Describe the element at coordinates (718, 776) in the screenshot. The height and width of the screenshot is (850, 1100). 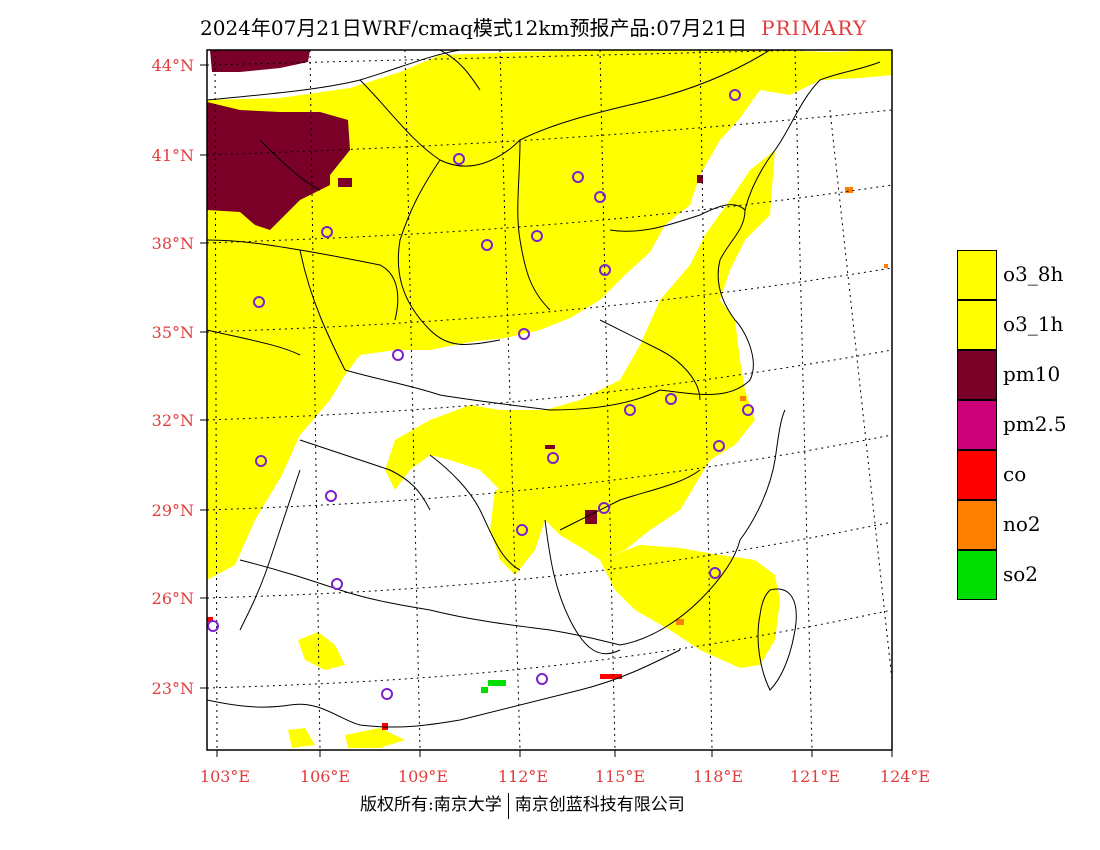
I see `lon-label: 118°E` at that location.